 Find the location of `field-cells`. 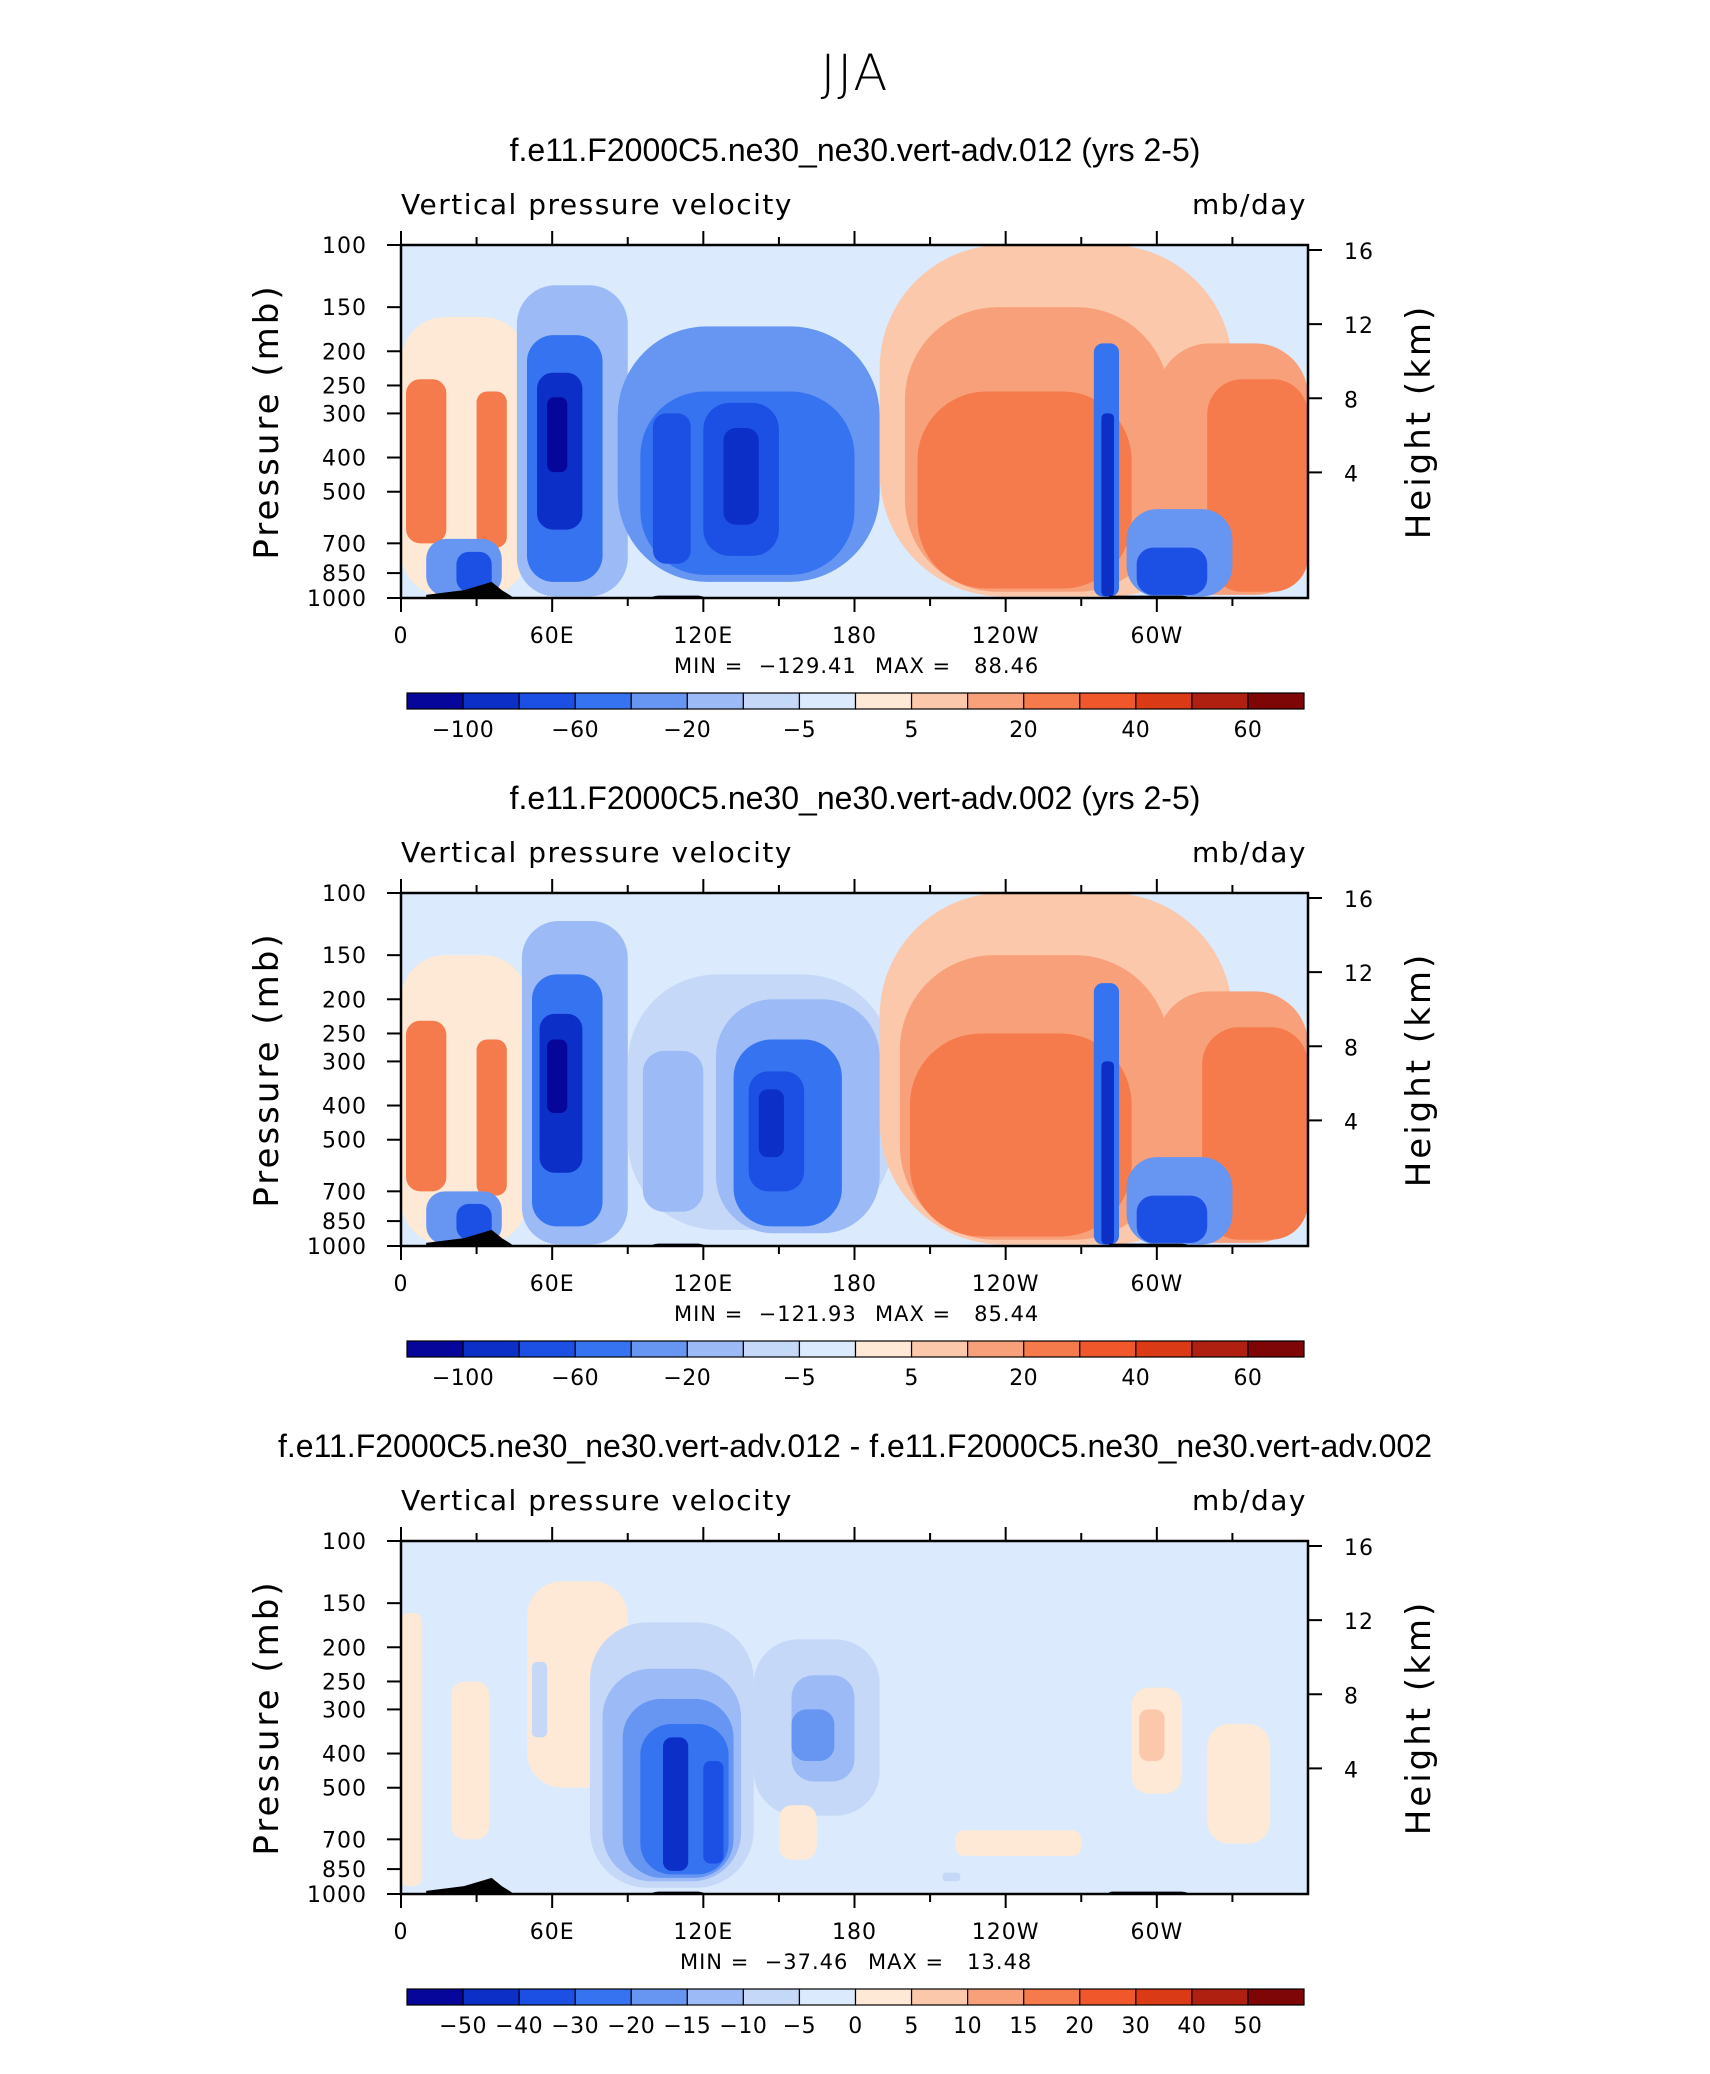

field-cells is located at coordinates (836, 1734).